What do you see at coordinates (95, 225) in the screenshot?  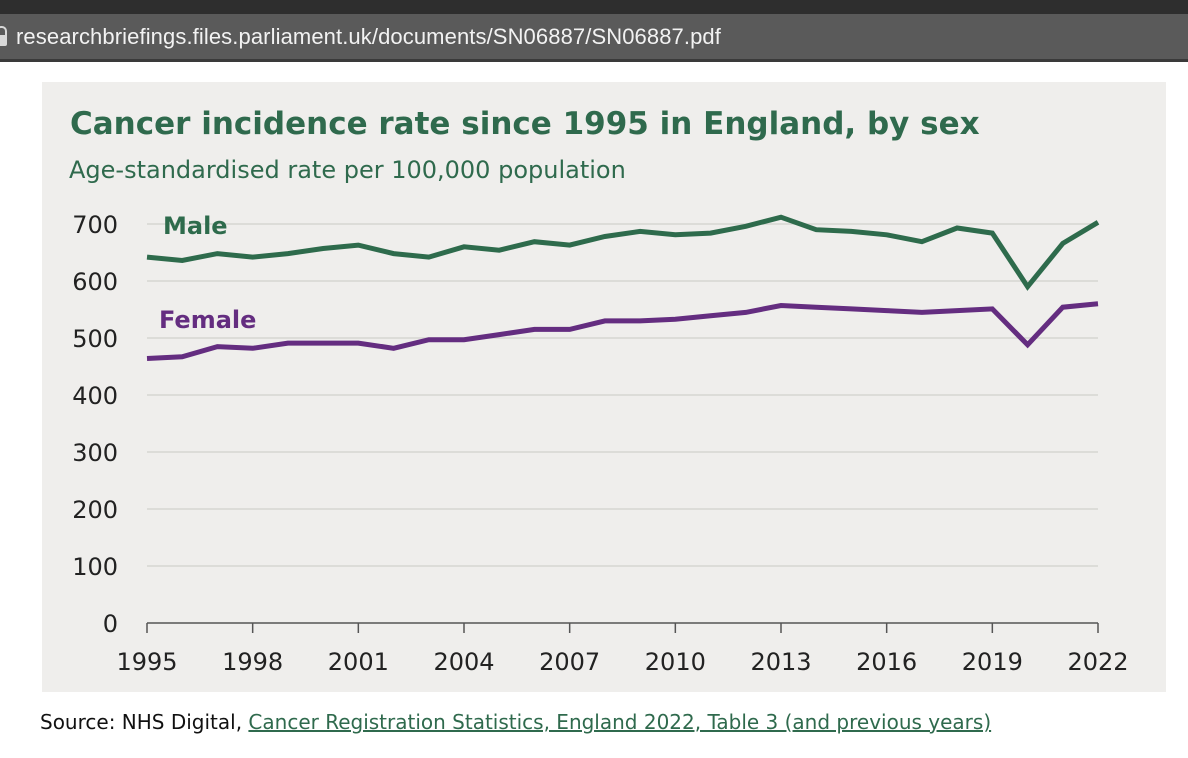 I see `y-tick-label: 700` at bounding box center [95, 225].